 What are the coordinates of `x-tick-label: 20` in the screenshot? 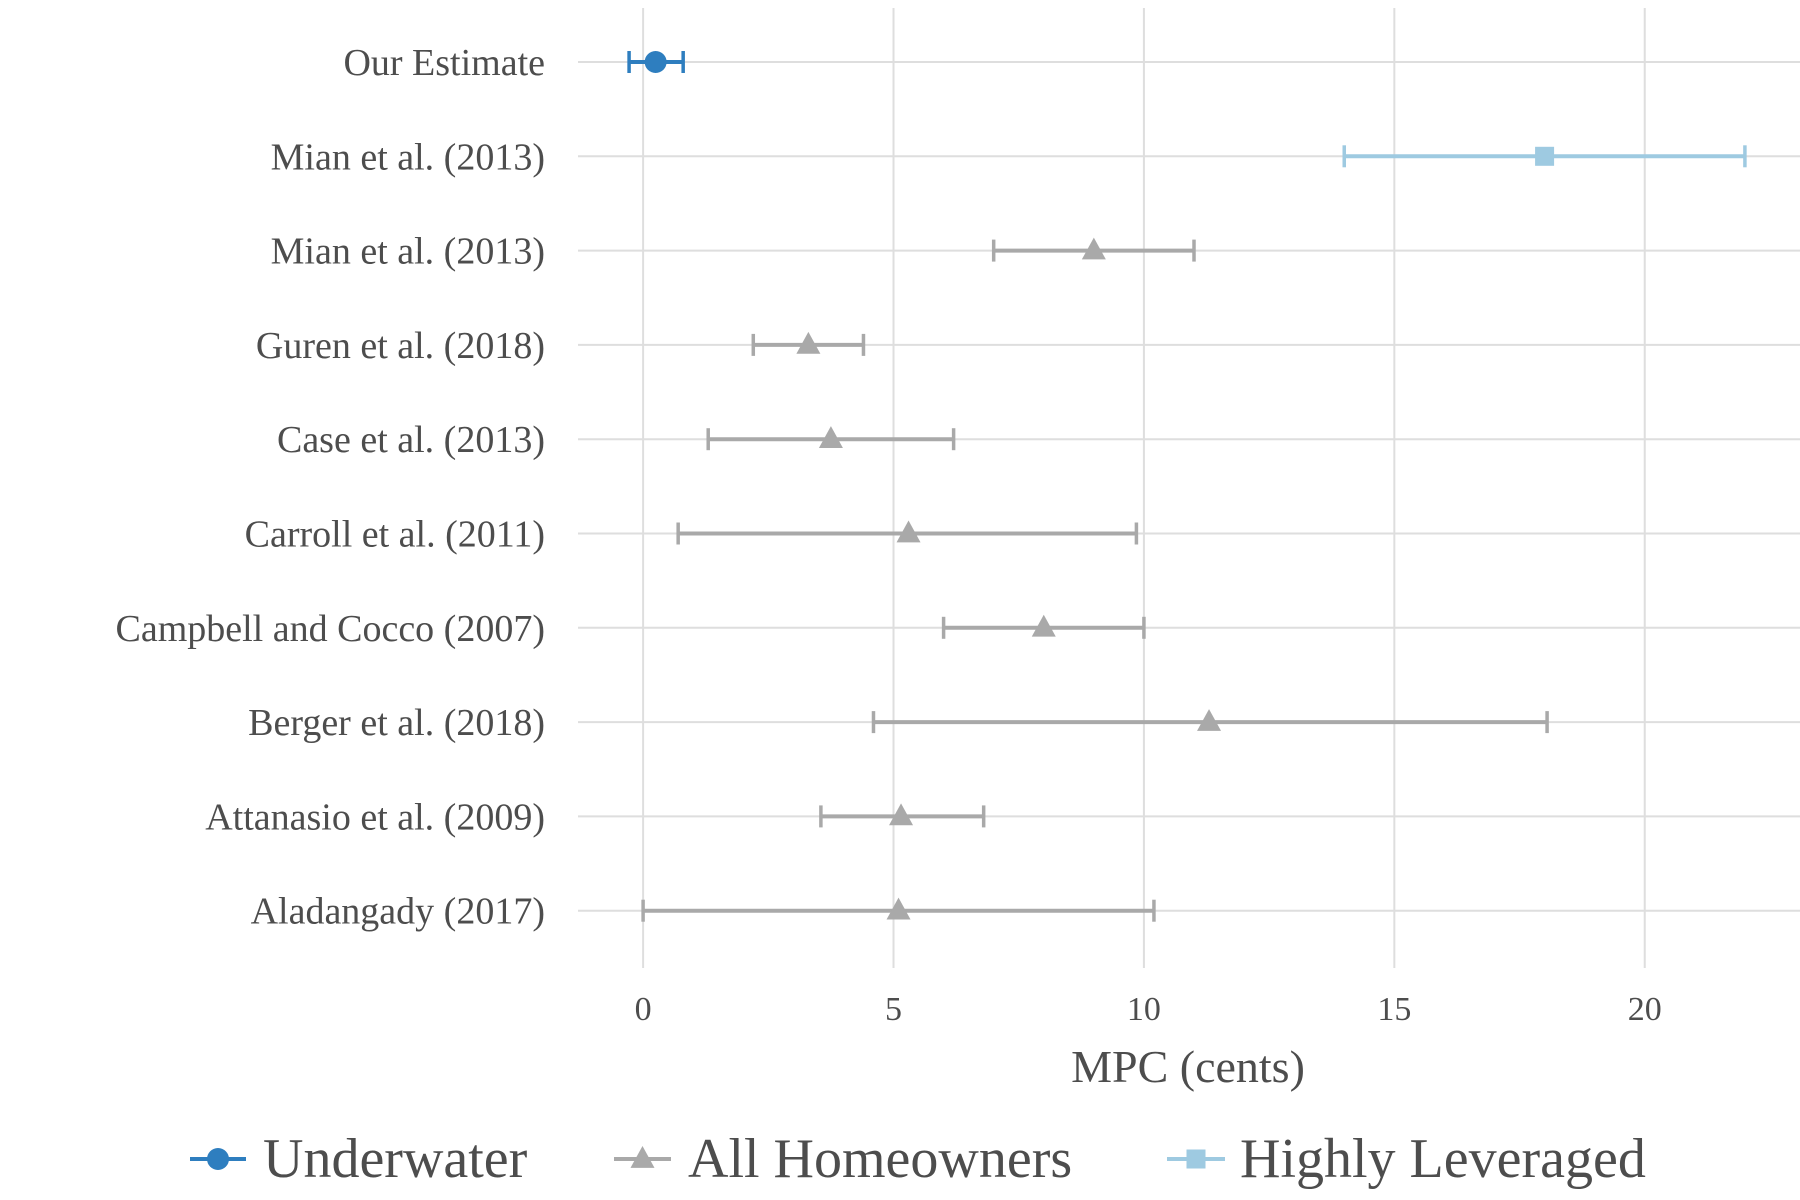 It's located at (1645, 1009).